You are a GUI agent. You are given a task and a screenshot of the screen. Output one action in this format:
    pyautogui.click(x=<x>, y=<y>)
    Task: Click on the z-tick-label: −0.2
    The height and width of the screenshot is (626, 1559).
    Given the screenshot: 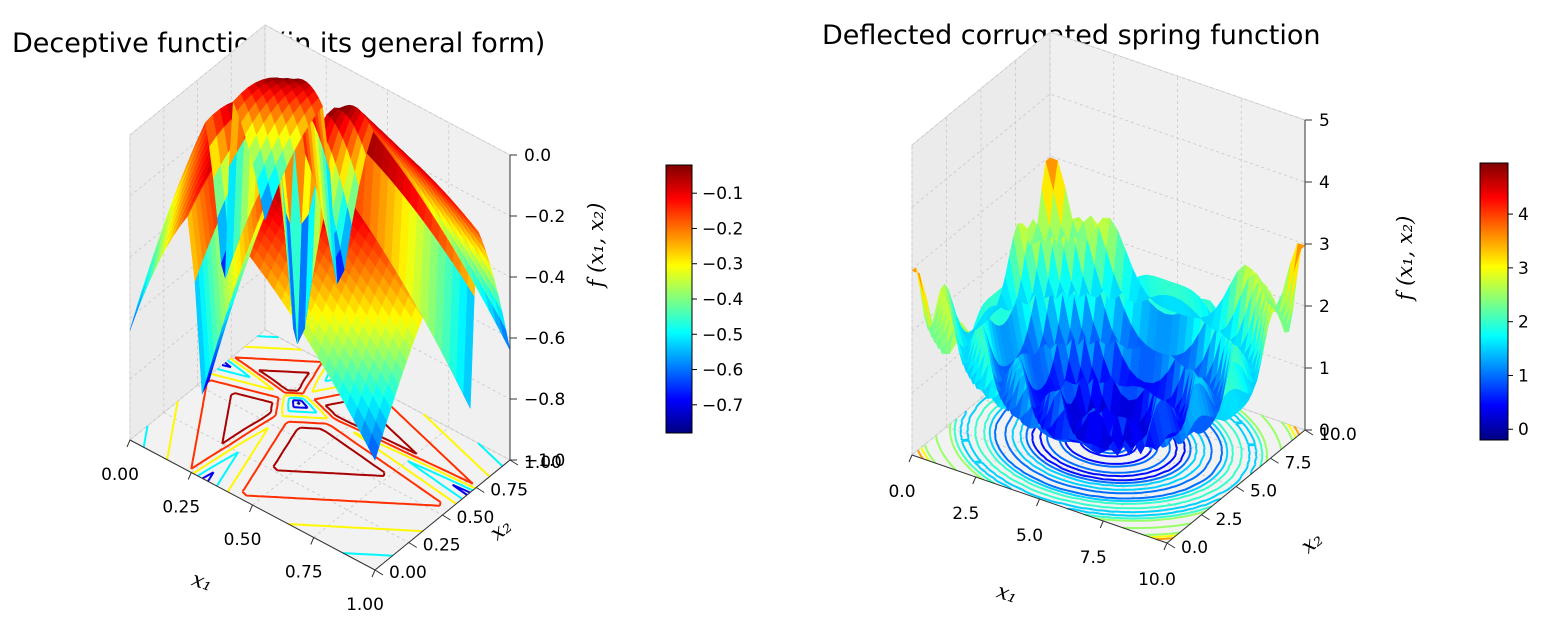 What is the action you would take?
    pyautogui.click(x=544, y=217)
    